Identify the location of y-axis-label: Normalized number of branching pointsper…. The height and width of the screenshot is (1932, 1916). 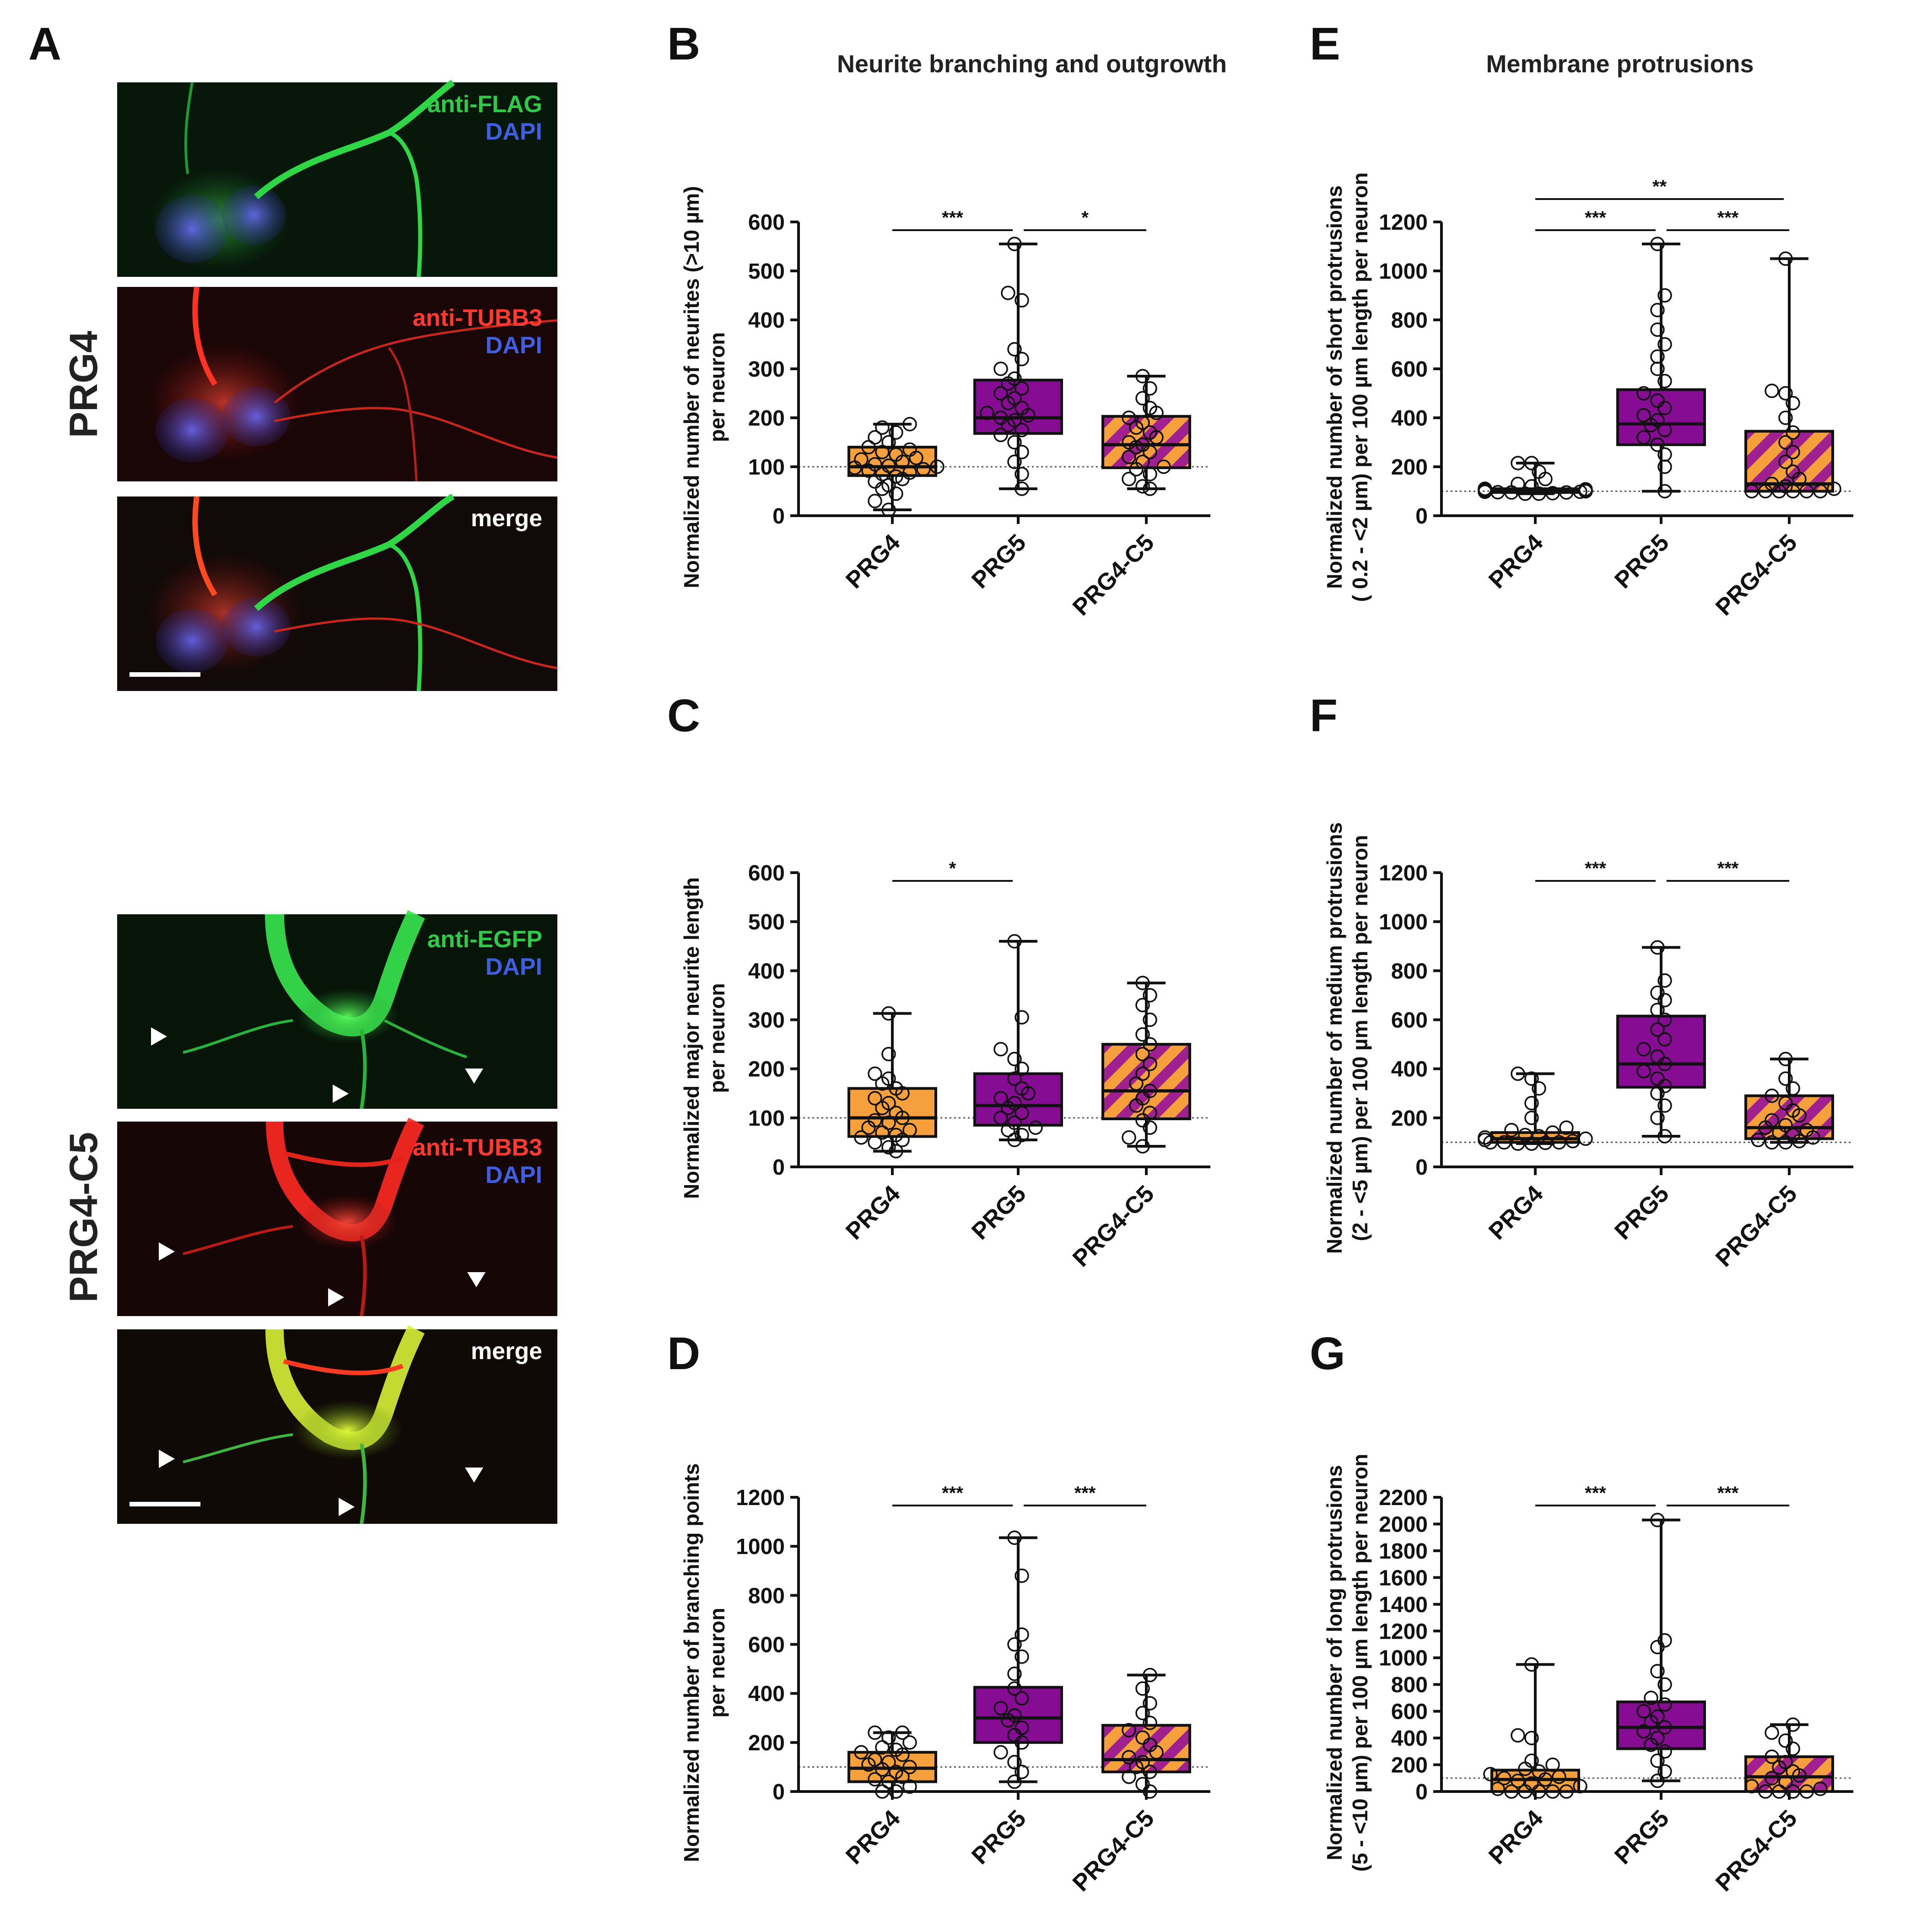
(704, 1662).